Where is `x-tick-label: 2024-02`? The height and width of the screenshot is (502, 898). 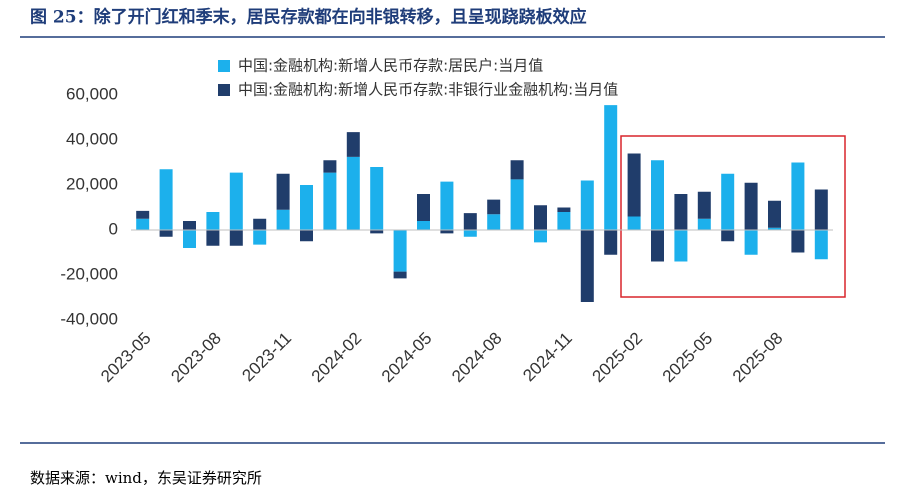
x-tick-label: 2024-02 is located at coordinates (337, 358).